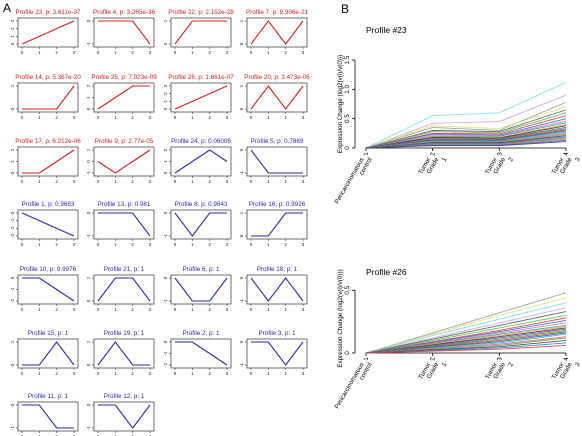 The height and width of the screenshot is (436, 582). What do you see at coordinates (386, 30) in the screenshot?
I see `chart-title: Profile #23` at bounding box center [386, 30].